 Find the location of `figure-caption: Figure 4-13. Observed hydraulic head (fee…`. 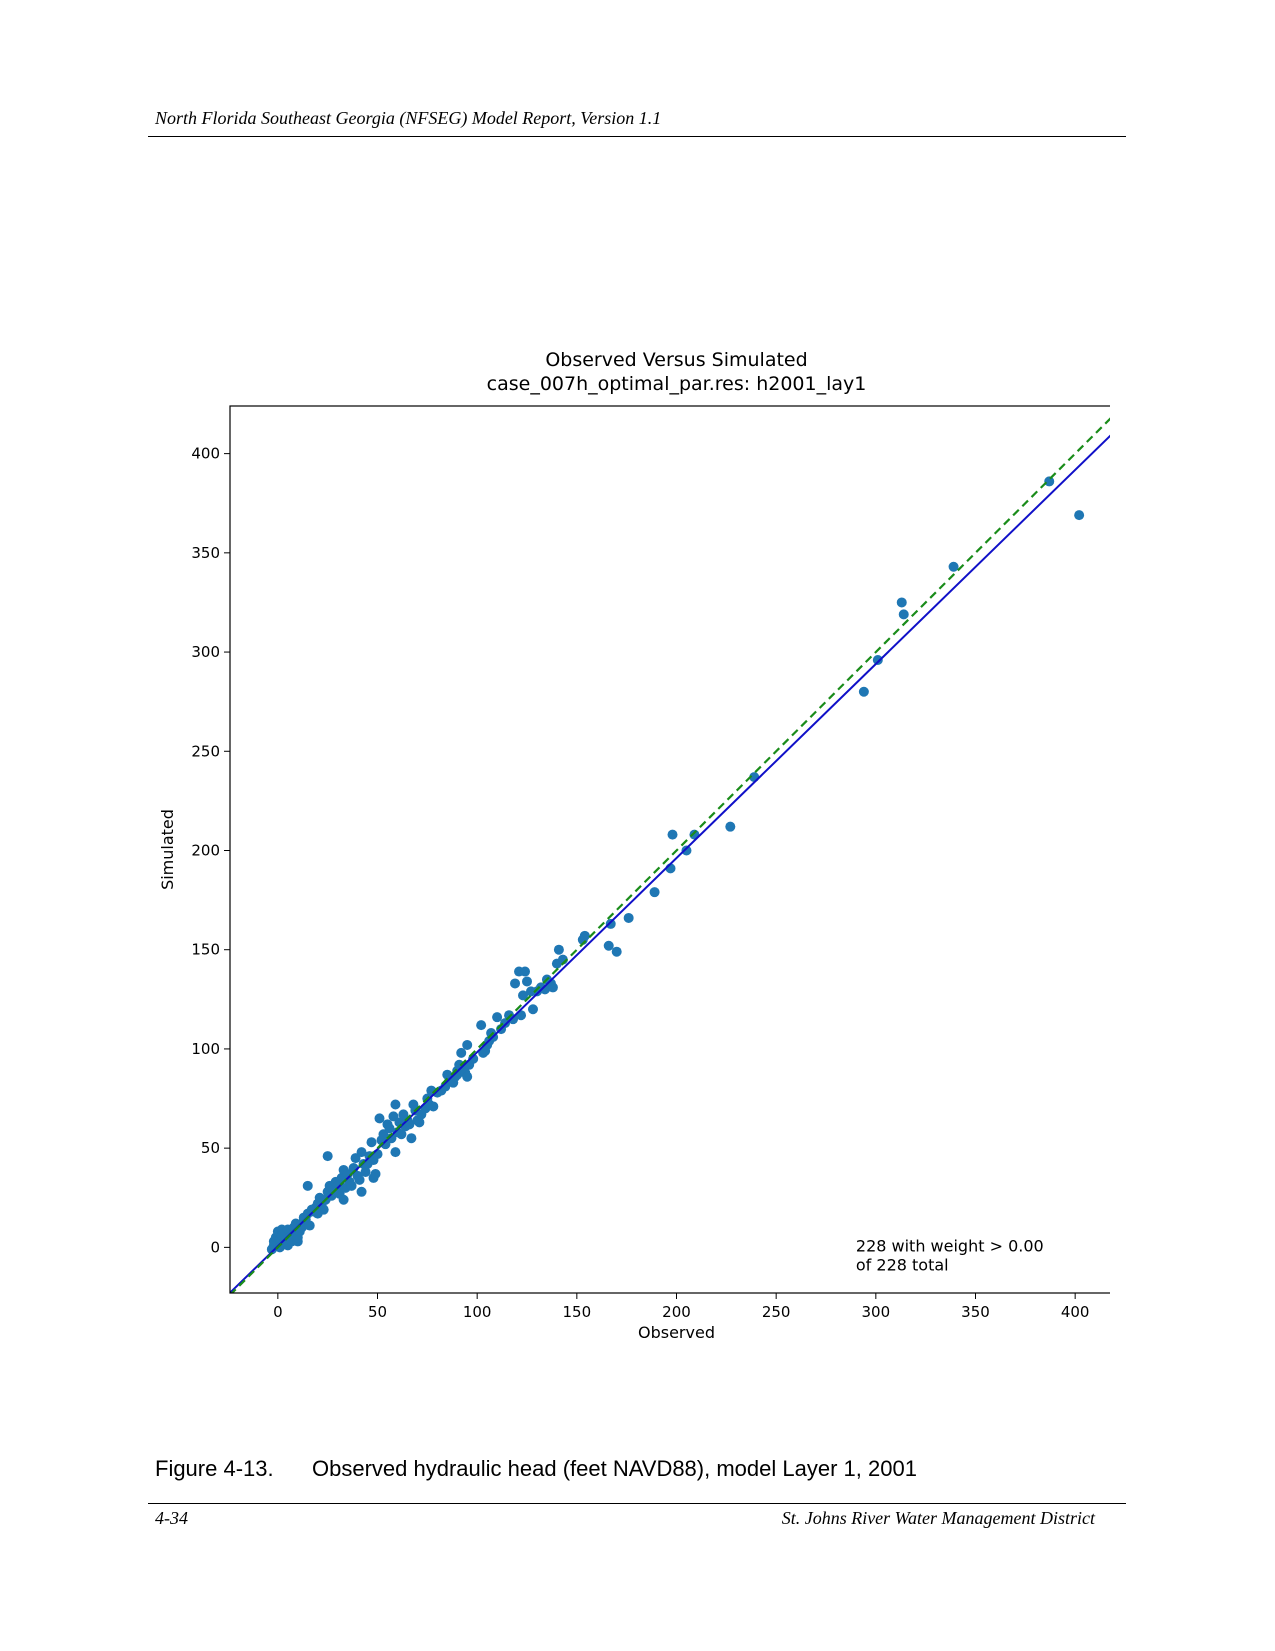

figure-caption: Figure 4-13. Observed hydraulic head (fee… is located at coordinates (536, 1469).